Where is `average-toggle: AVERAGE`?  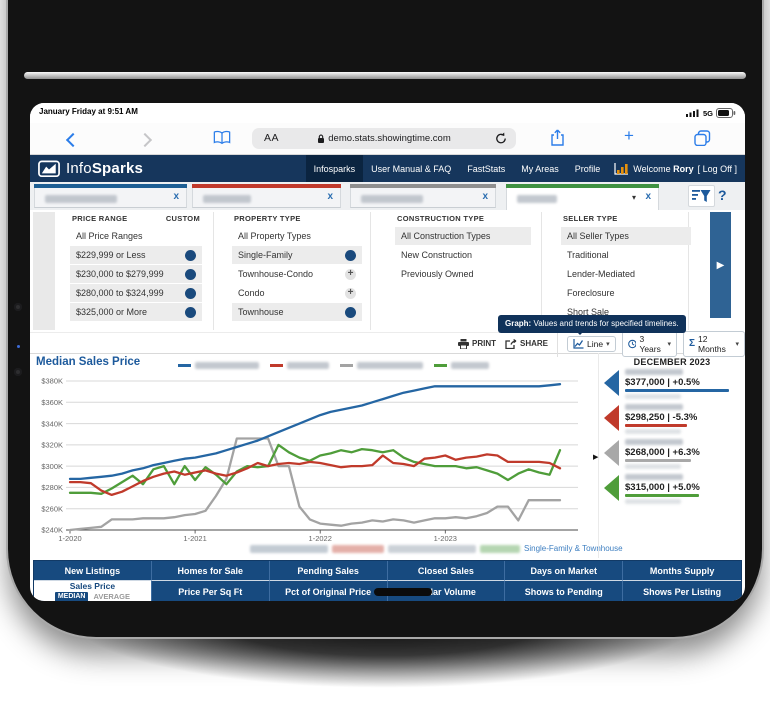
average-toggle: AVERAGE is located at coordinates (111, 596).